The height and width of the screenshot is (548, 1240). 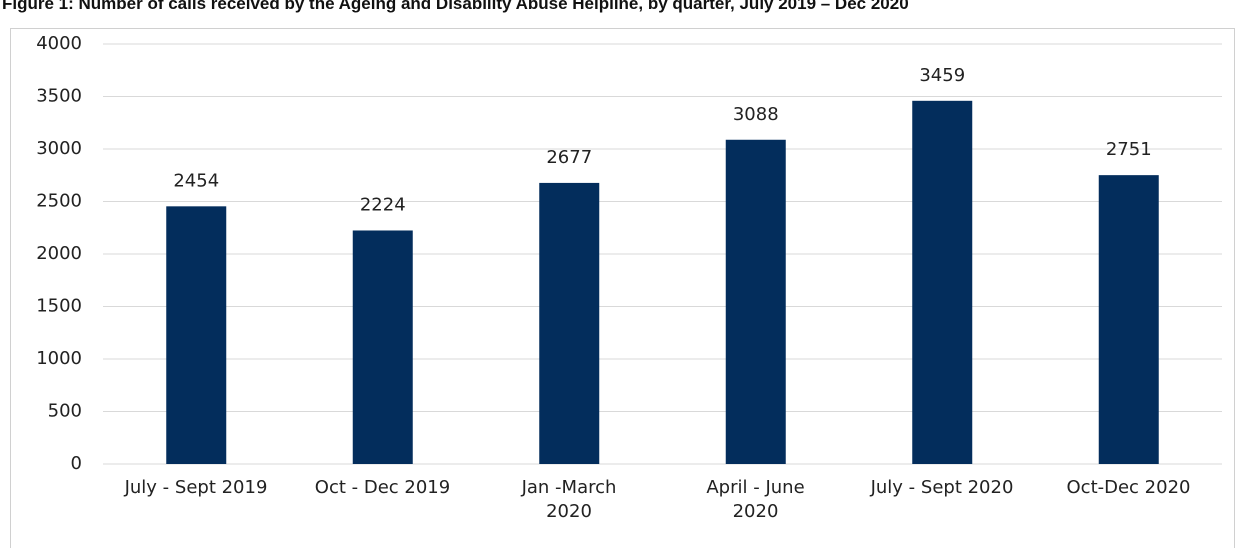 What do you see at coordinates (76, 463) in the screenshot?
I see `y-tick-label: 0` at bounding box center [76, 463].